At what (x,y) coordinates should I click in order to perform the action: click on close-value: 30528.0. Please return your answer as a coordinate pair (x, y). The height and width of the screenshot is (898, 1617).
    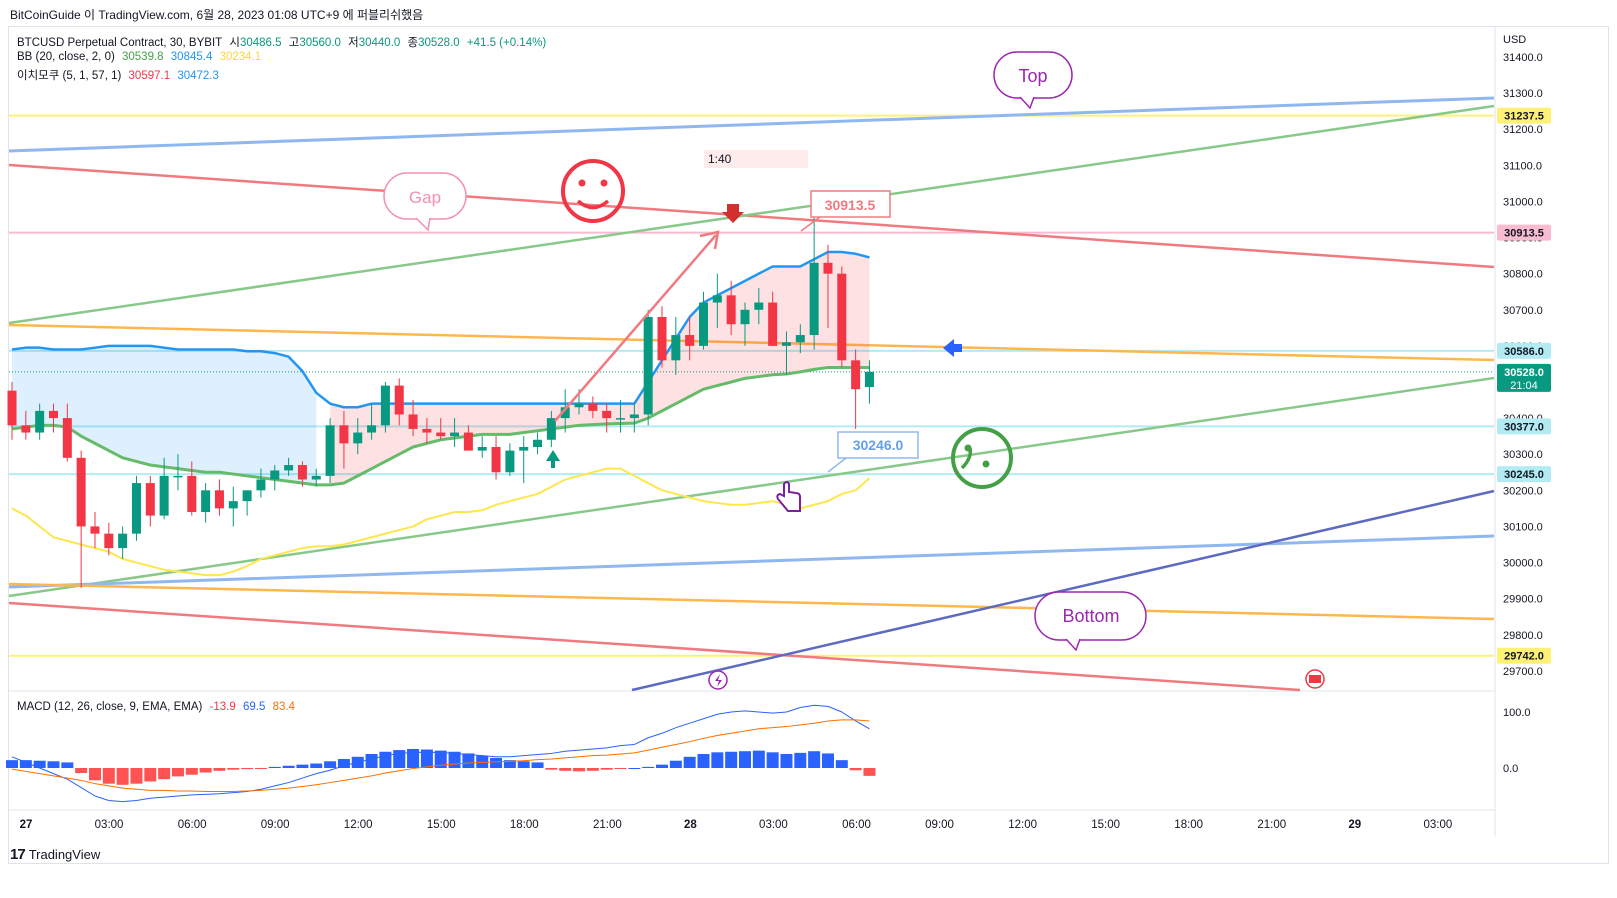
    Looking at the image, I should click on (439, 43).